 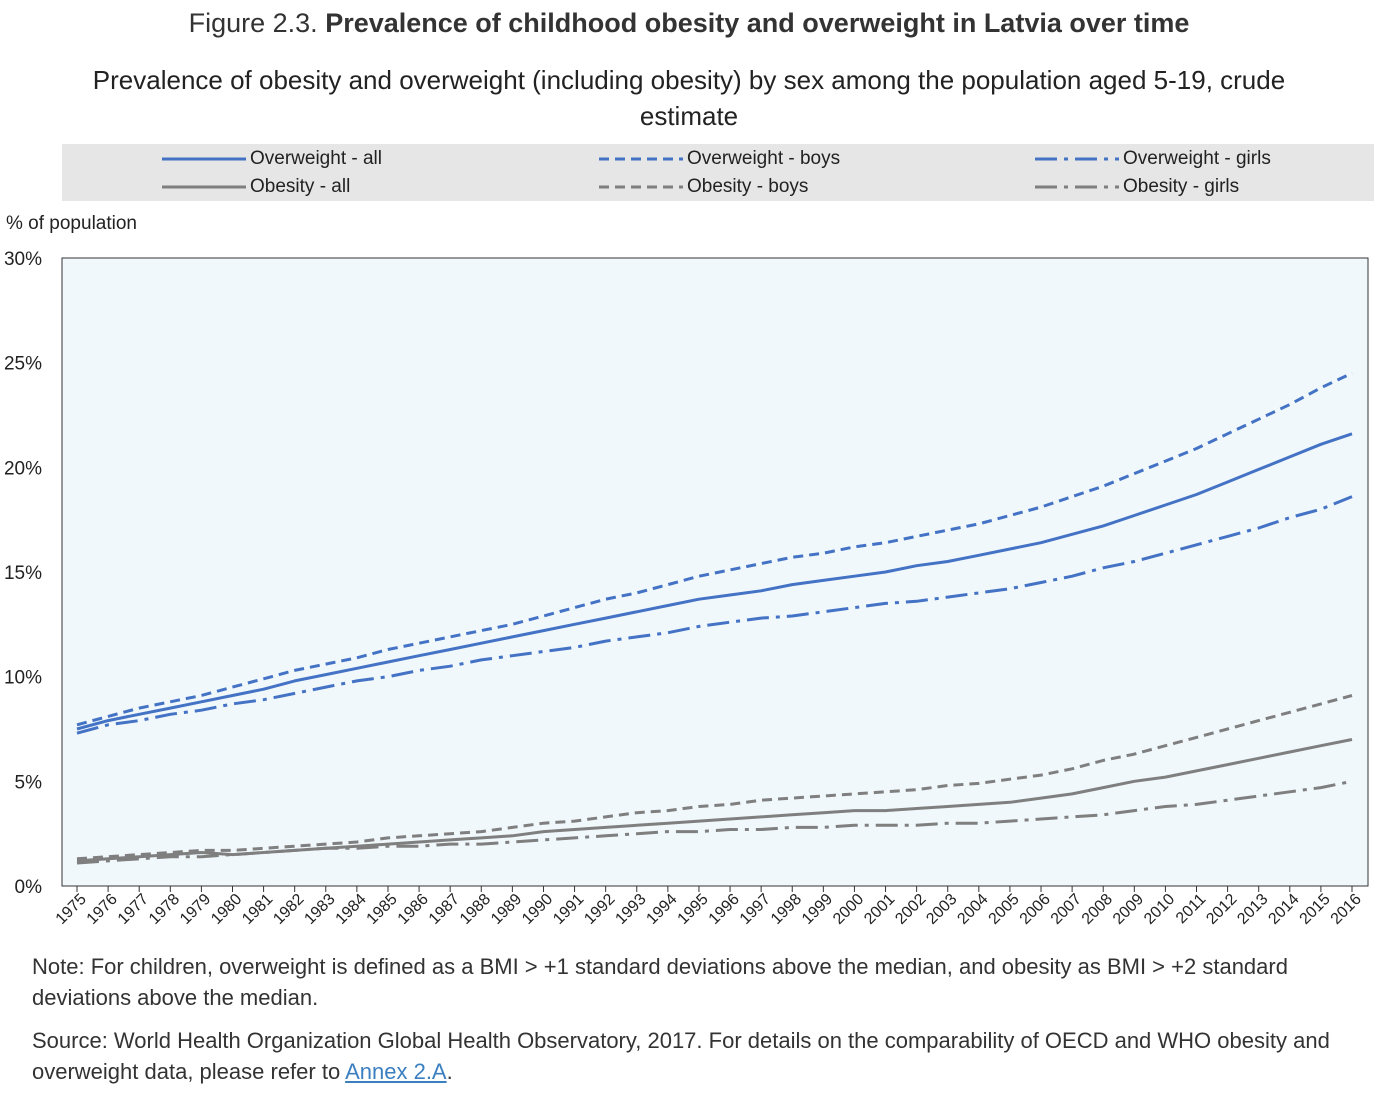 What do you see at coordinates (351, 909) in the screenshot?
I see `x-tick-label: 1984` at bounding box center [351, 909].